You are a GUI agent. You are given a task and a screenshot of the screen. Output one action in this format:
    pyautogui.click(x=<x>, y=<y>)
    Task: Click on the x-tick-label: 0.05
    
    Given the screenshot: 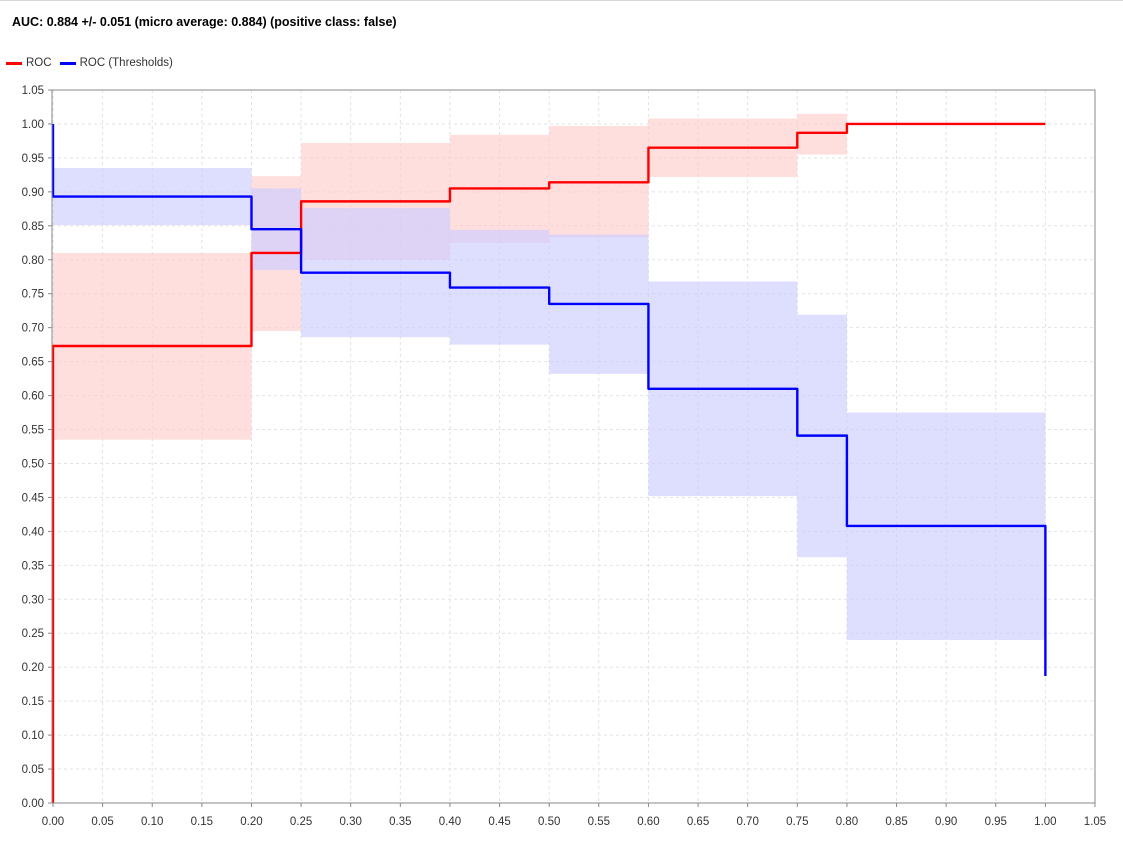 What is the action you would take?
    pyautogui.click(x=102, y=822)
    